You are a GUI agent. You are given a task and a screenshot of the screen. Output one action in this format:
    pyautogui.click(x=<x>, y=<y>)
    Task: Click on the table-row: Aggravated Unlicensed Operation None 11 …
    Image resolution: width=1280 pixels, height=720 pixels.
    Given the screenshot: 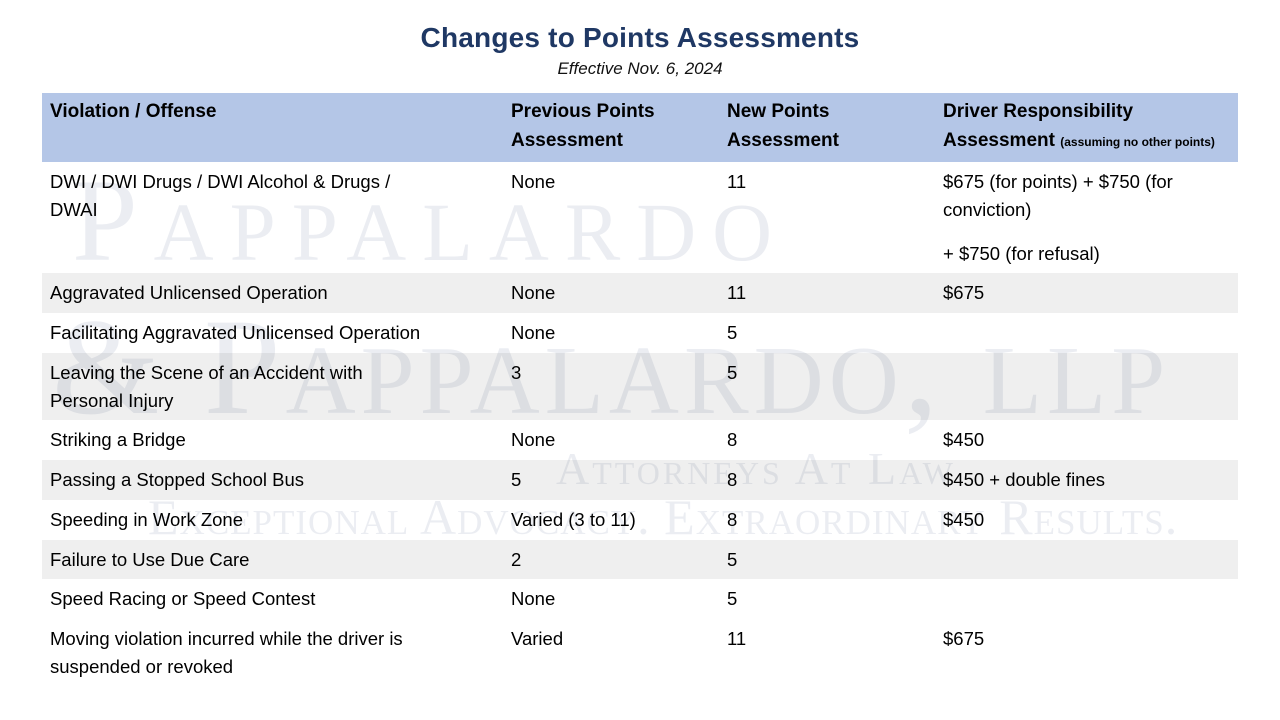 What is the action you would take?
    pyautogui.click(x=640, y=293)
    